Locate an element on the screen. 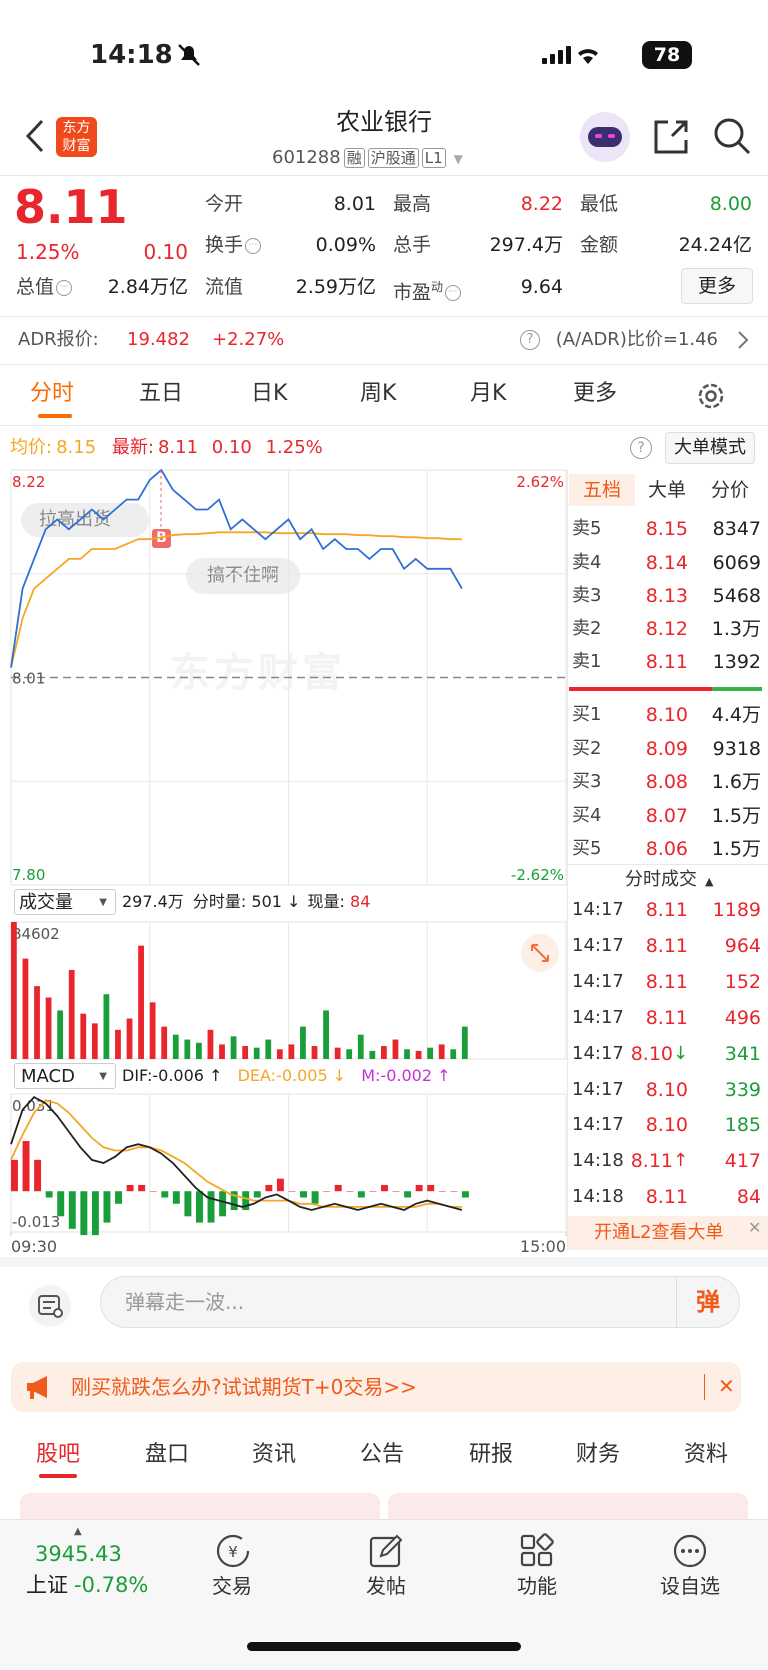 The height and width of the screenshot is (1670, 768). expand-button is located at coordinates (540, 953).